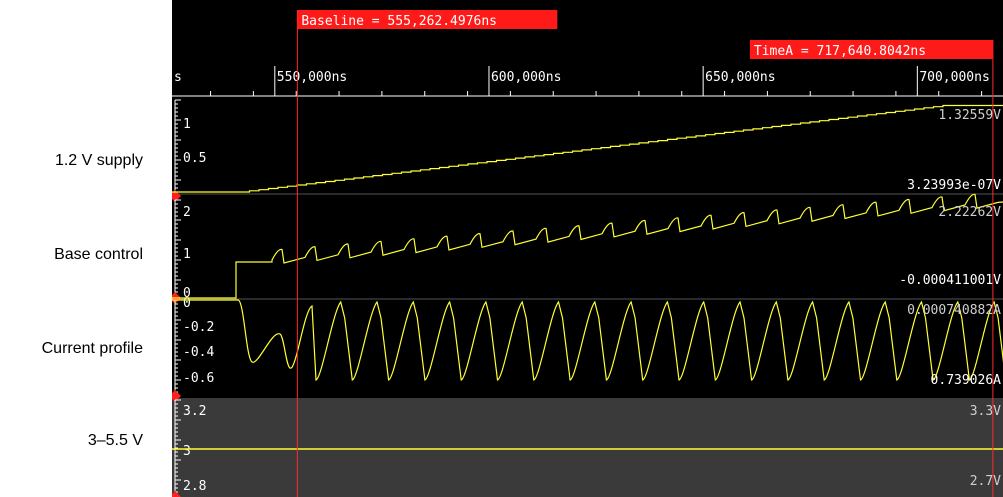 The image size is (1003, 497). Describe the element at coordinates (187, 124) in the screenshot. I see `lane-1-tick-1: 1` at that location.